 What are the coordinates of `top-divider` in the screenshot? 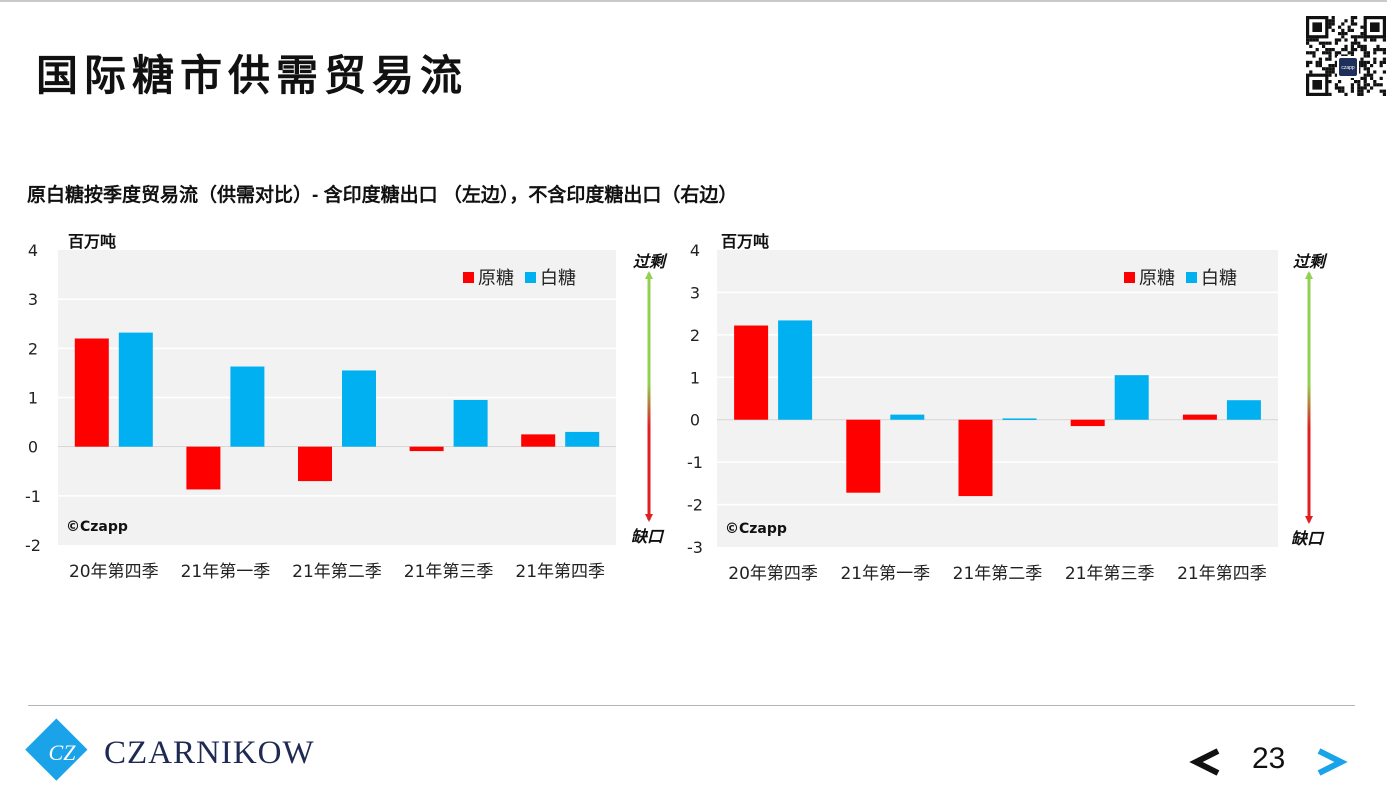 It's located at (693, 1).